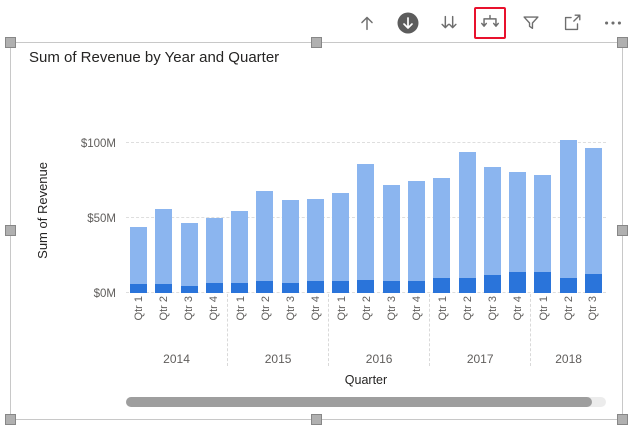  I want to click on resize-handle-w, so click(10, 230).